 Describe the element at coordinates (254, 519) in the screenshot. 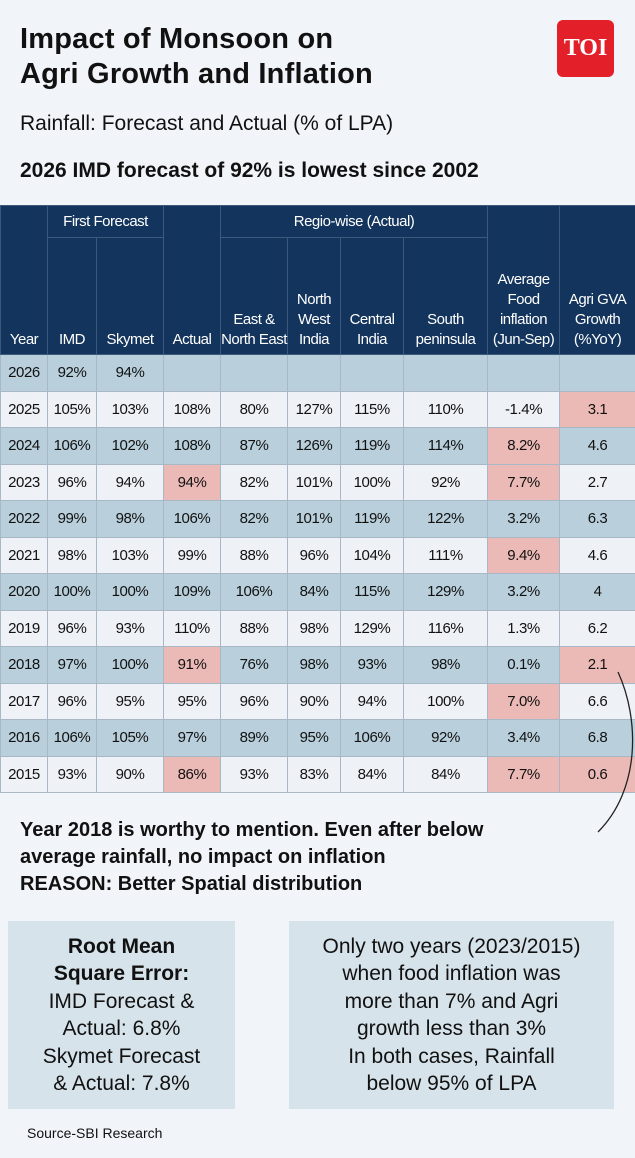

I see `value-cell: 82%` at that location.